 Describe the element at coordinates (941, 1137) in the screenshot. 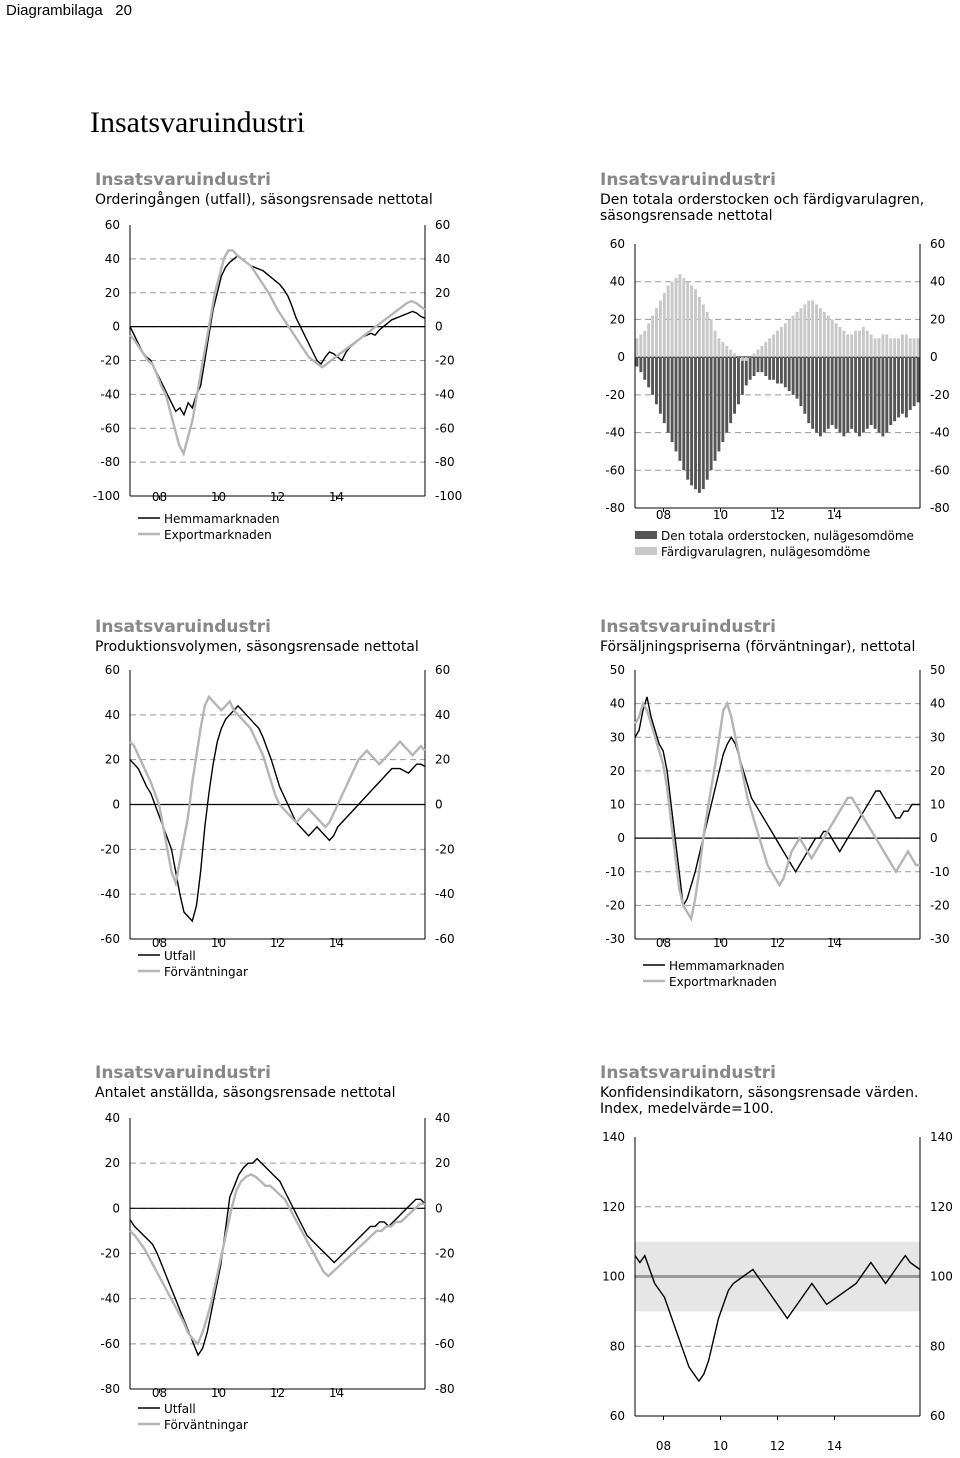

I see `y-tick-label-right: 140` at that location.